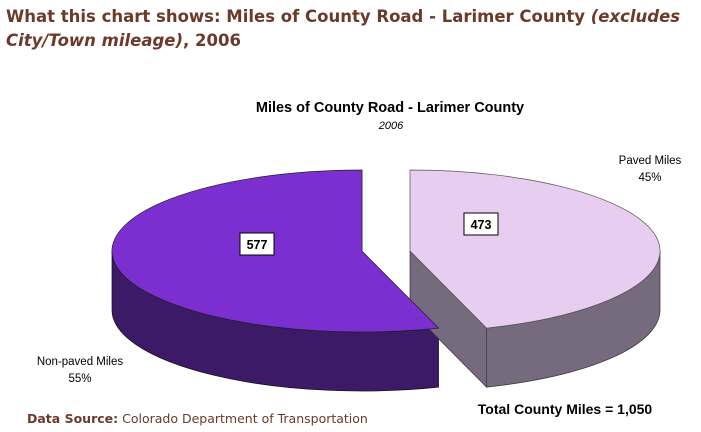 The width and height of the screenshot is (701, 432). What do you see at coordinates (390, 108) in the screenshot?
I see `chart-title: Miles of County Road - Larimer County` at bounding box center [390, 108].